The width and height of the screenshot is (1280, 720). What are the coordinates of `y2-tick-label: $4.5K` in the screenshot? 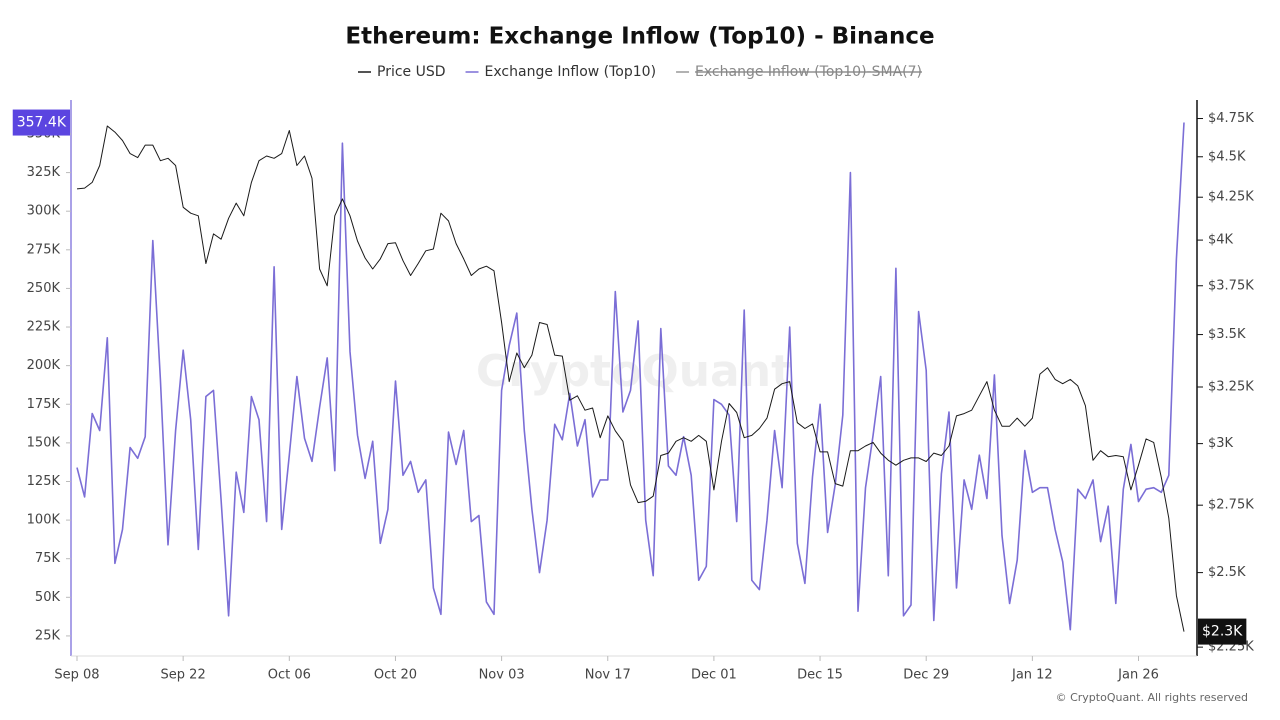 It's located at (1227, 156).